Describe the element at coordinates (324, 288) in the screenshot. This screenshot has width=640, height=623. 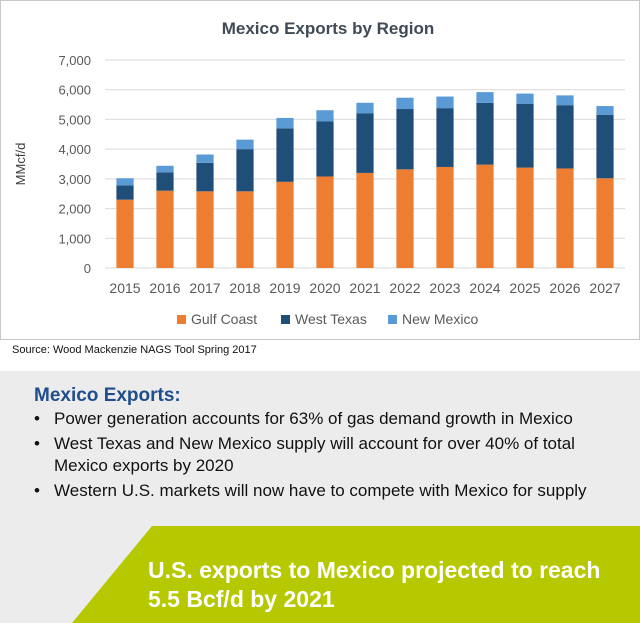
I see `x-tick-label: 2020` at that location.